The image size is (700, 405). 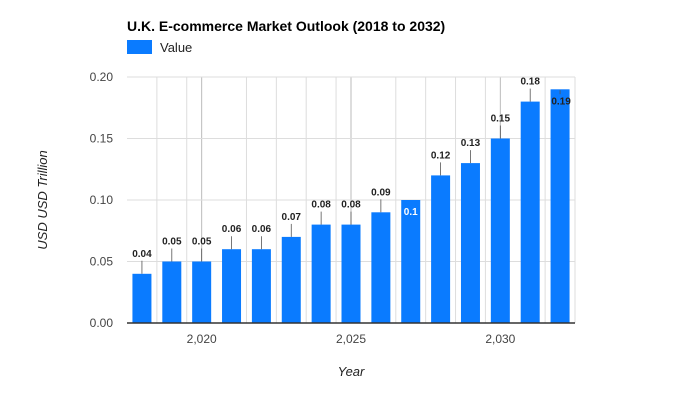 I want to click on data-label-2020: 0.05, so click(x=202, y=242).